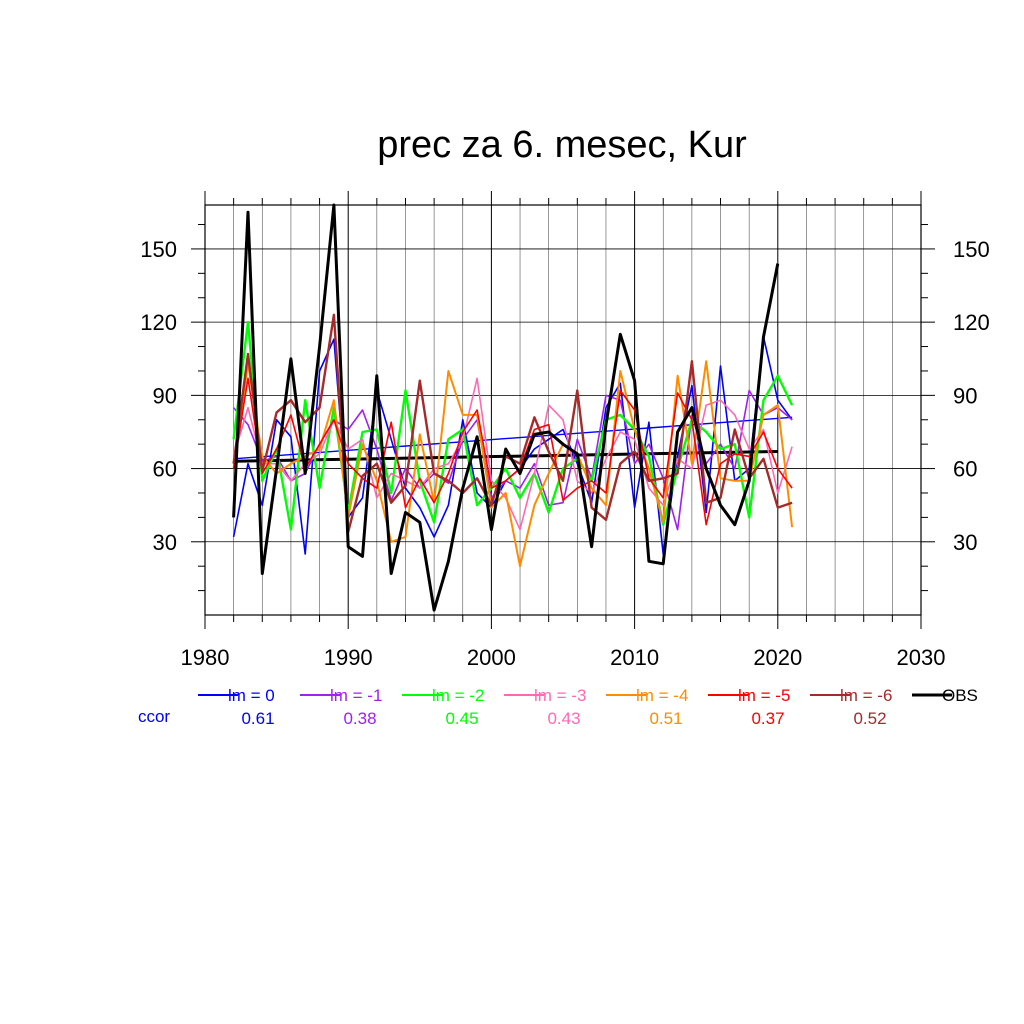 Image resolution: width=1024 pixels, height=1024 pixels. I want to click on y-tick-label-right: 150, so click(971, 249).